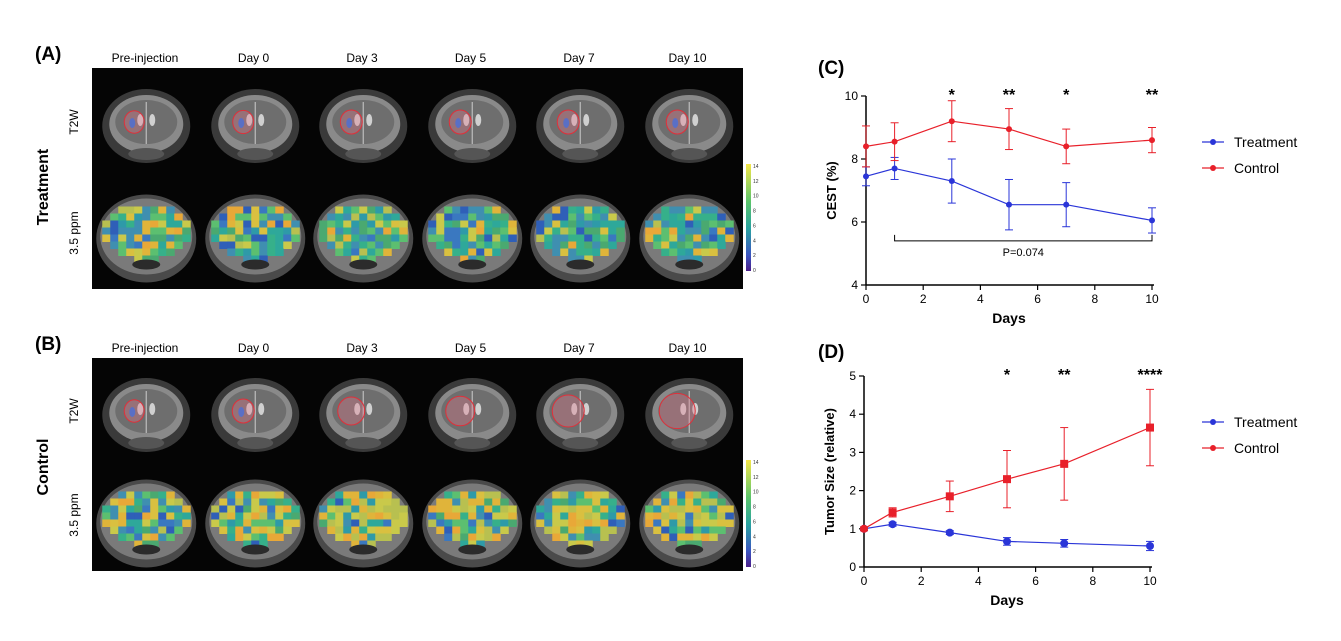 This screenshot has width=1341, height=641. Describe the element at coordinates (831, 68) in the screenshot. I see `panel-c-label: (C)` at that location.